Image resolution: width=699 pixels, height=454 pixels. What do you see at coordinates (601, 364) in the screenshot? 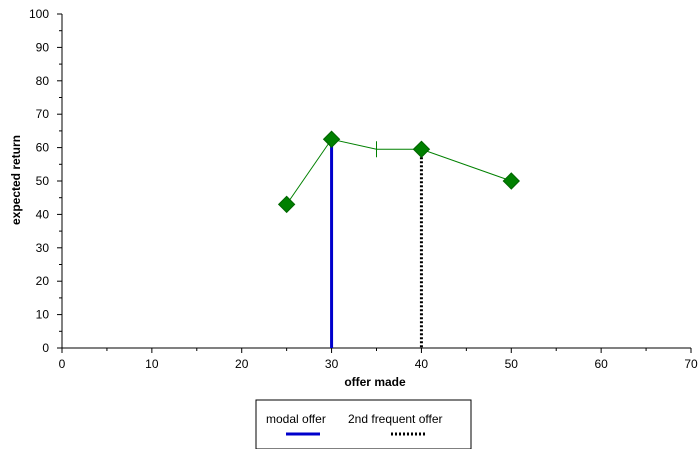
I see `x-tick-label: 60` at bounding box center [601, 364].